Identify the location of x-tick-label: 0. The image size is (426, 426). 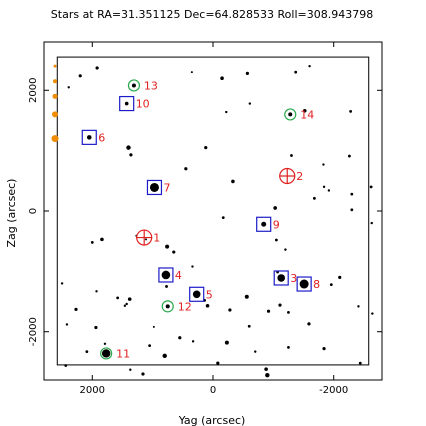
(213, 390).